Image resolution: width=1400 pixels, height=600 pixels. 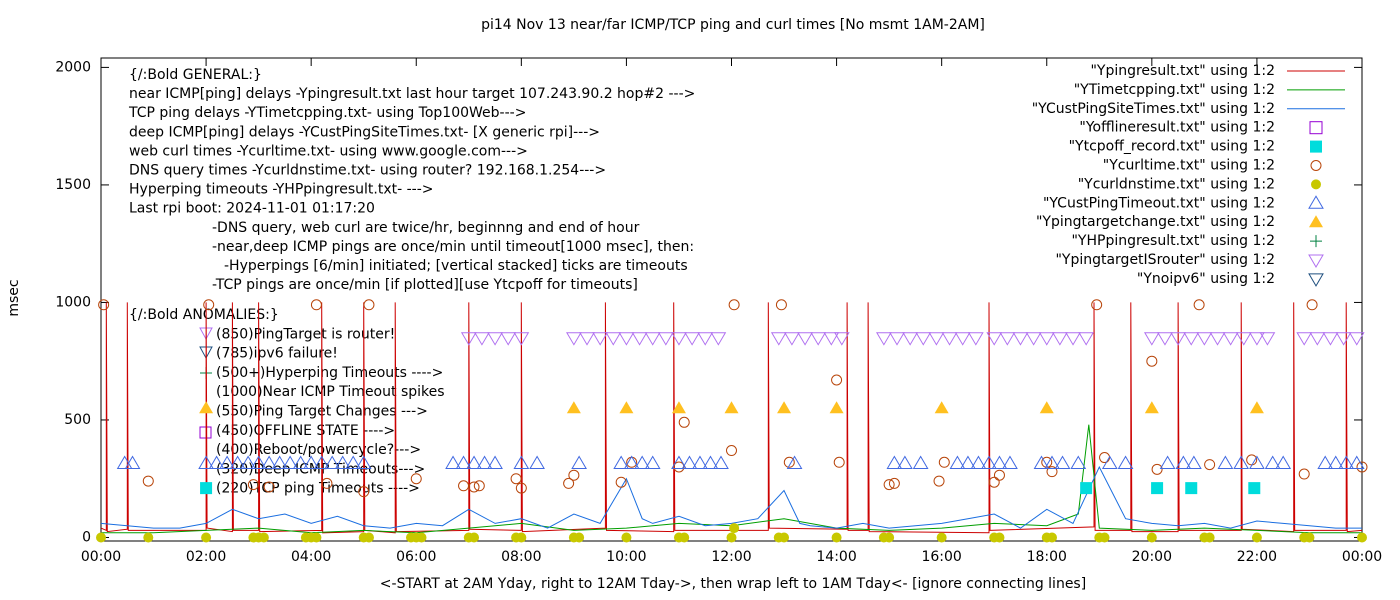 I want to click on x-tick-label: 18:00, so click(x=1047, y=557).